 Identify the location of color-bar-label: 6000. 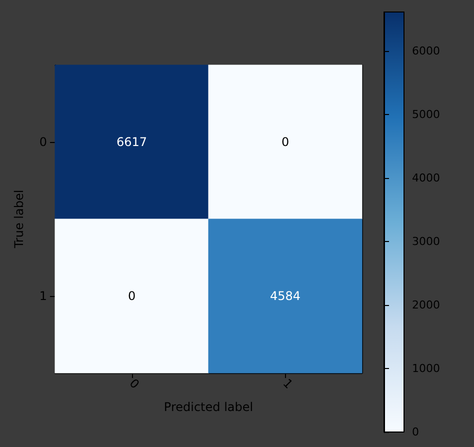
(426, 51).